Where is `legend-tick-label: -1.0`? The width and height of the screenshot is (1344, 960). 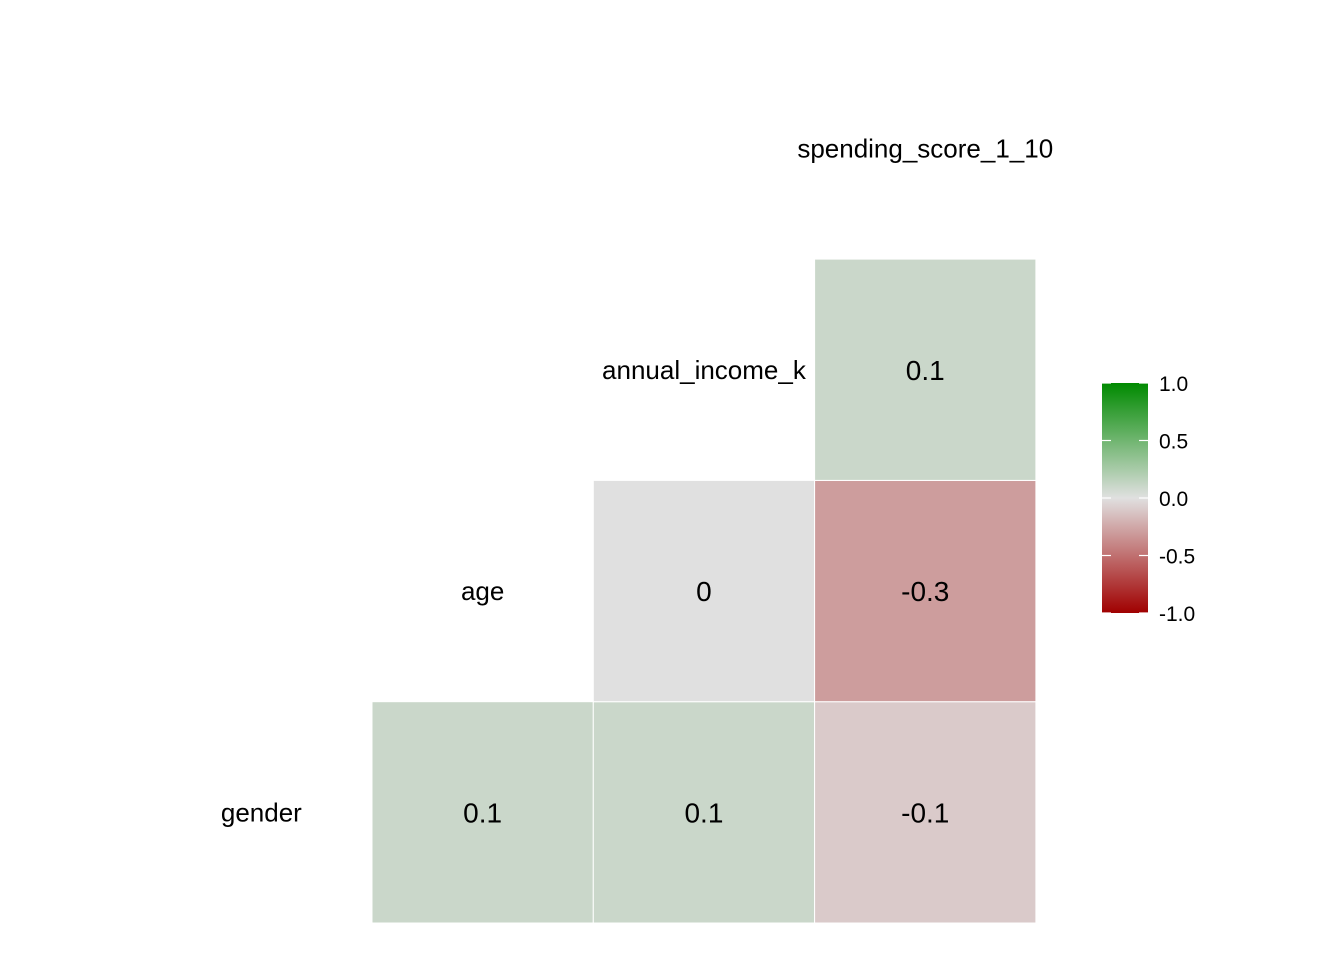 legend-tick-label: -1.0 is located at coordinates (1177, 614).